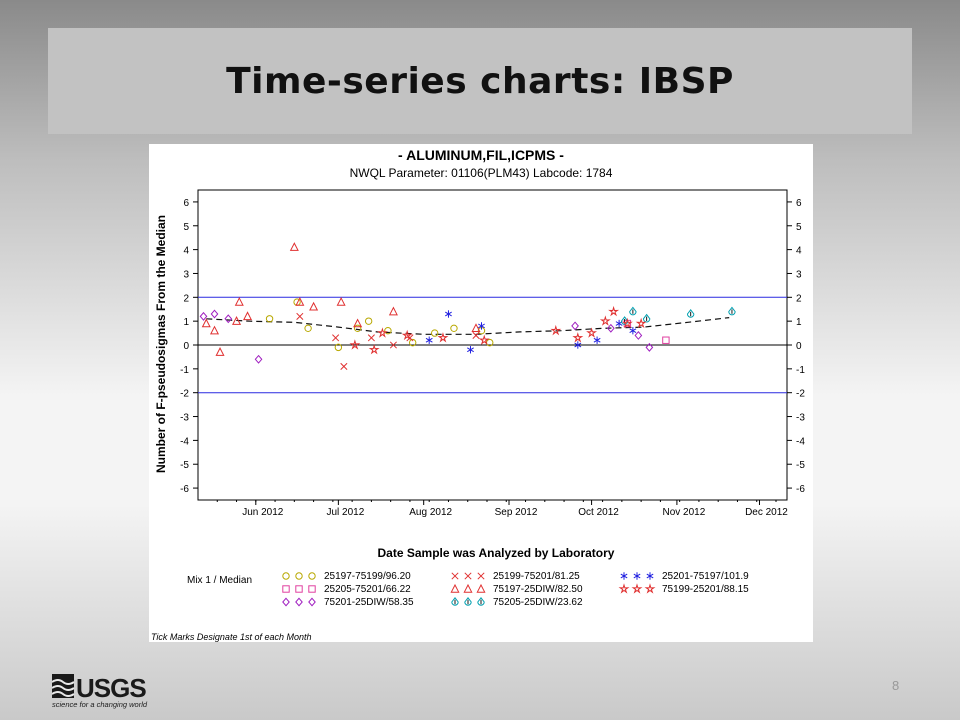  Describe the element at coordinates (800, 418) in the screenshot. I see `y-tick-label-right: -3` at that location.